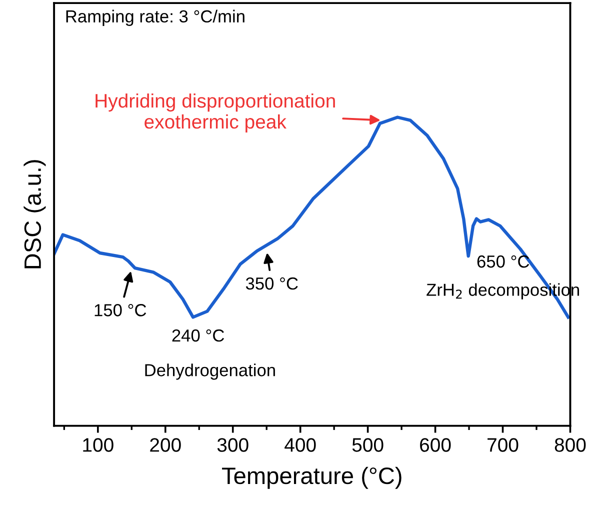 The height and width of the screenshot is (513, 594). Describe the element at coordinates (165, 445) in the screenshot. I see `x-tick-label: 200` at that location.